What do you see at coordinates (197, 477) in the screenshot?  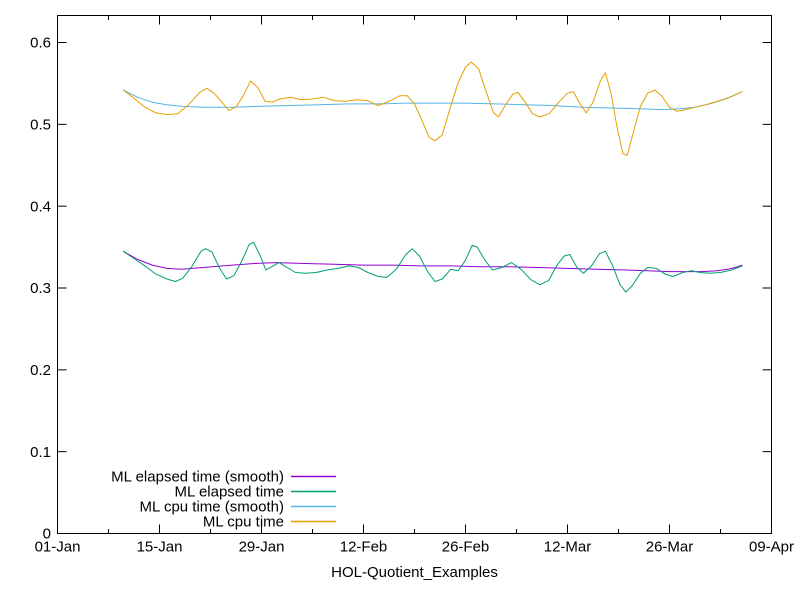 I see `legend-label: ML elapsed time (smooth)` at bounding box center [197, 477].